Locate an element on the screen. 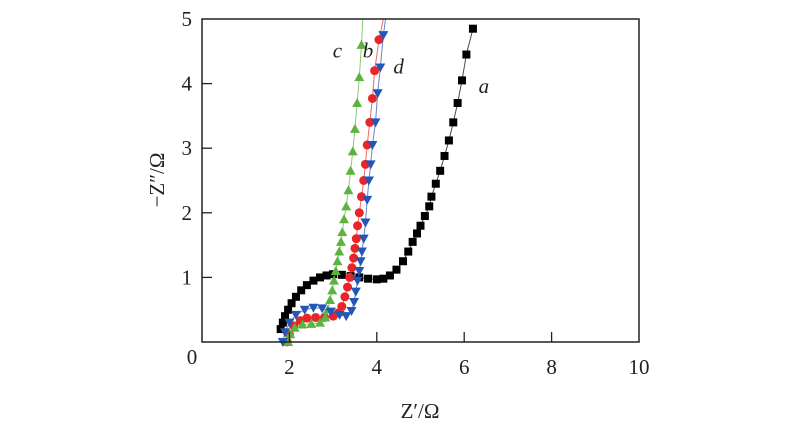 Image resolution: width=800 pixels, height=434 pixels. x-tick-label: 8 is located at coordinates (551, 367).